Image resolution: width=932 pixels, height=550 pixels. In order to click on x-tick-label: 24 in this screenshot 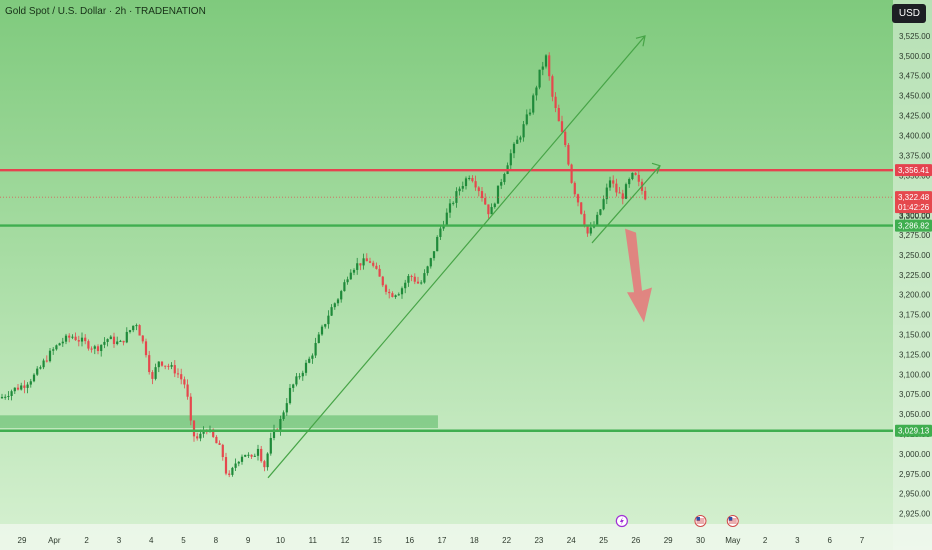, I will do `click(571, 540)`.